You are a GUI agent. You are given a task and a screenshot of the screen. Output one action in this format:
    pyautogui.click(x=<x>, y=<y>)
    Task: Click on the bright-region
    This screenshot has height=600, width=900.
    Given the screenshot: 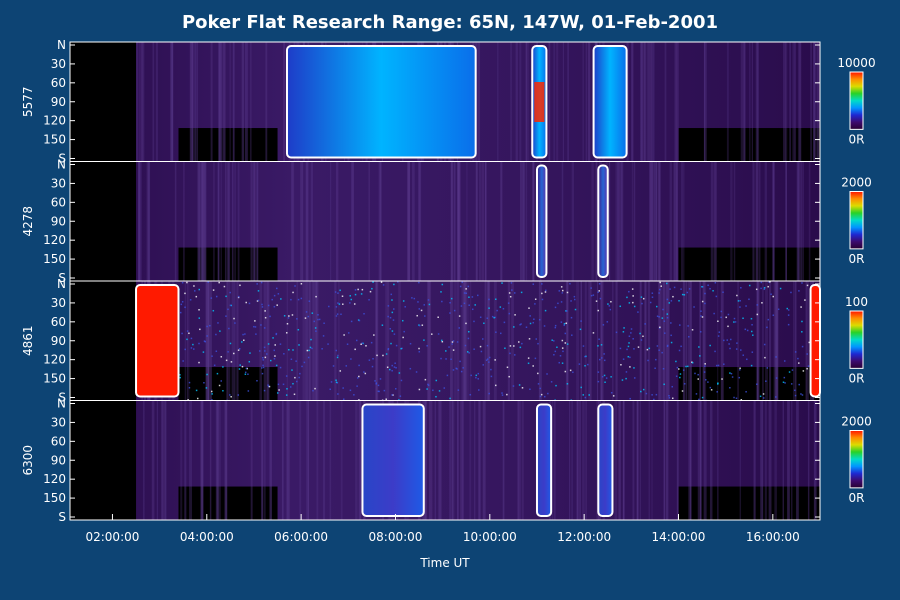 What is the action you would take?
    pyautogui.click(x=605, y=460)
    